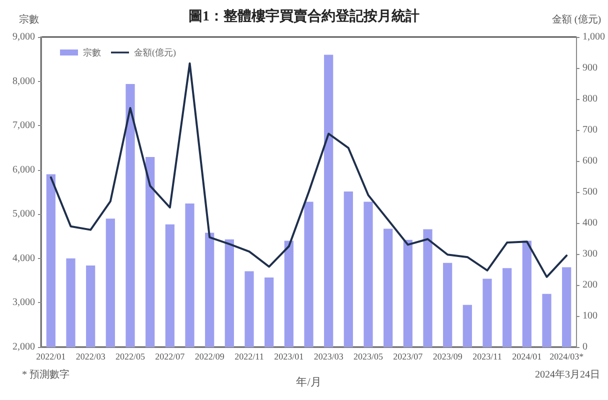 The width and height of the screenshot is (608, 400). I want to click on text: * 預測數字, so click(46, 374).